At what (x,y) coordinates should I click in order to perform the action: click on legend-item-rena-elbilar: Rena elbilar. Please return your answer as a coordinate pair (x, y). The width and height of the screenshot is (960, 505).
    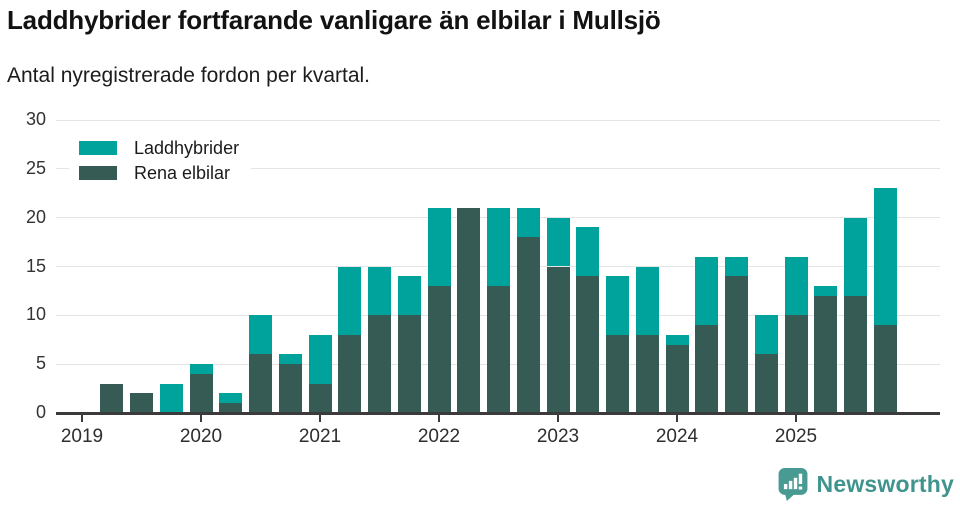
    Looking at the image, I should click on (159, 173).